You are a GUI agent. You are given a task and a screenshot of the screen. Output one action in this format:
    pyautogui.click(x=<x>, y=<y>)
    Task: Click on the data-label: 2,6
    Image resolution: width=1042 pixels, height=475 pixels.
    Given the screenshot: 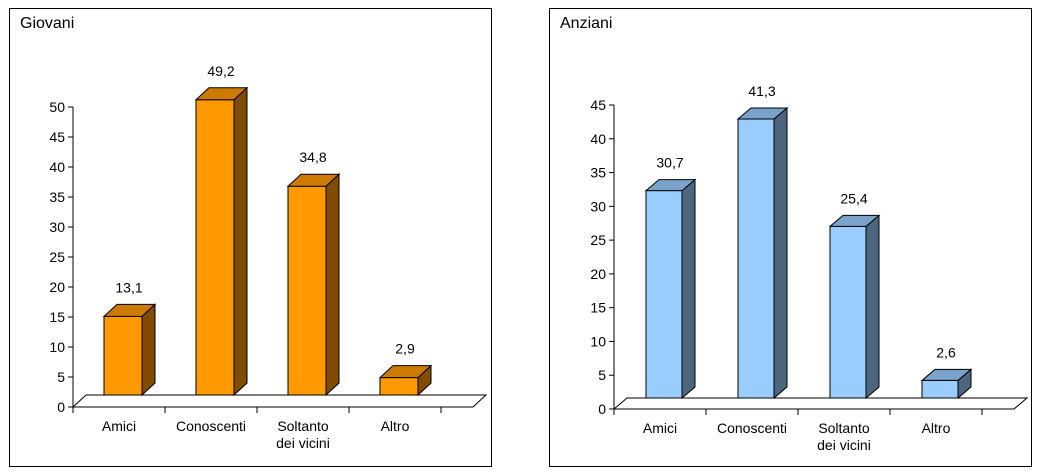 What is the action you would take?
    pyautogui.click(x=946, y=352)
    